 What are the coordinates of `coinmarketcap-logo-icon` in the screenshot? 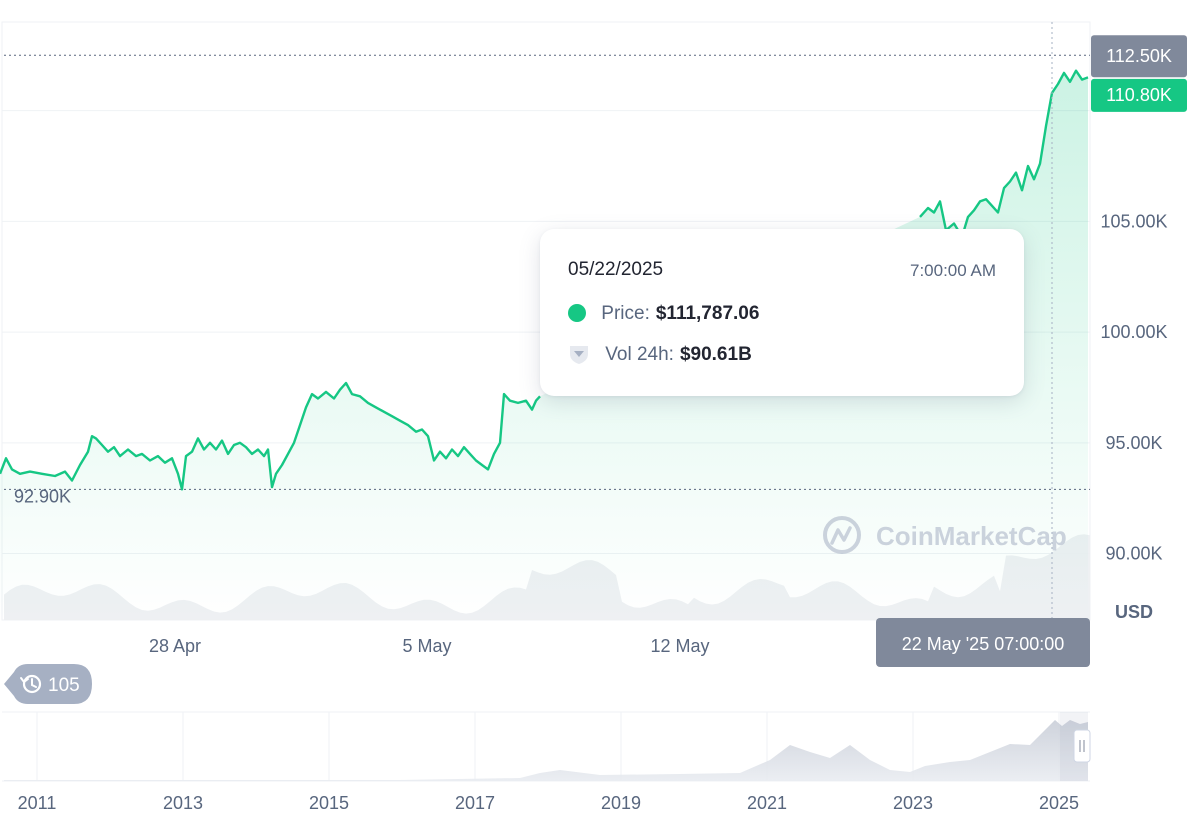 It's located at (842, 535).